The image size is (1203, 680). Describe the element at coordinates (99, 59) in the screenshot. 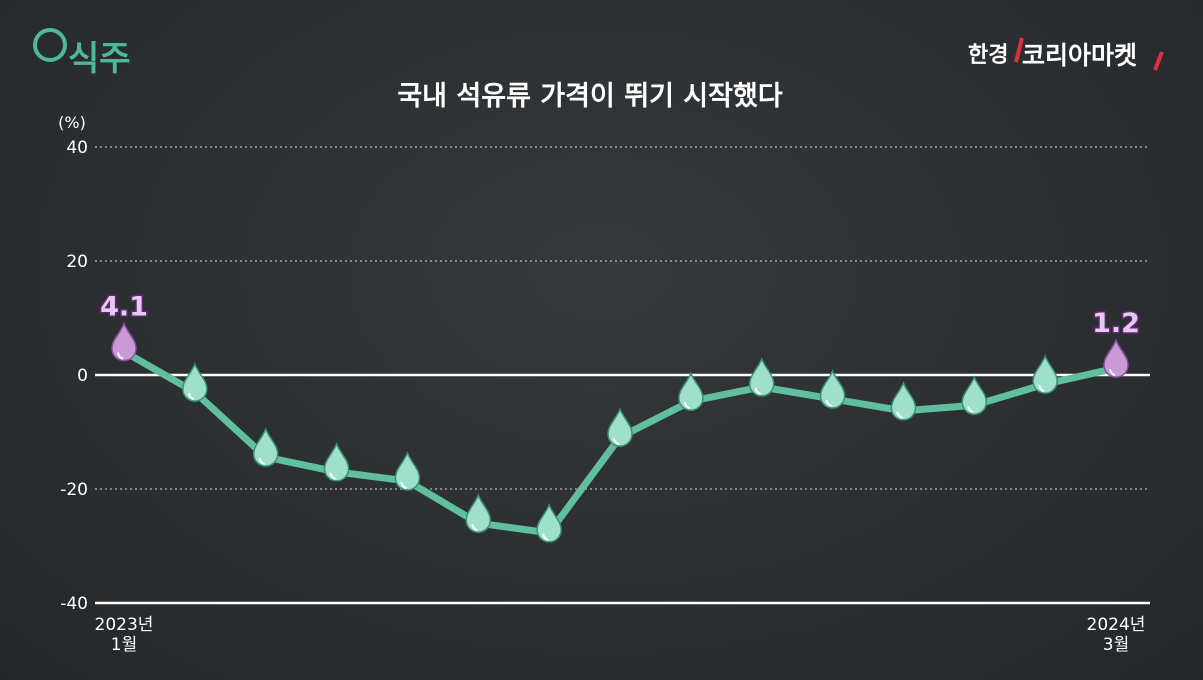

I see `logo-text: 식주` at that location.